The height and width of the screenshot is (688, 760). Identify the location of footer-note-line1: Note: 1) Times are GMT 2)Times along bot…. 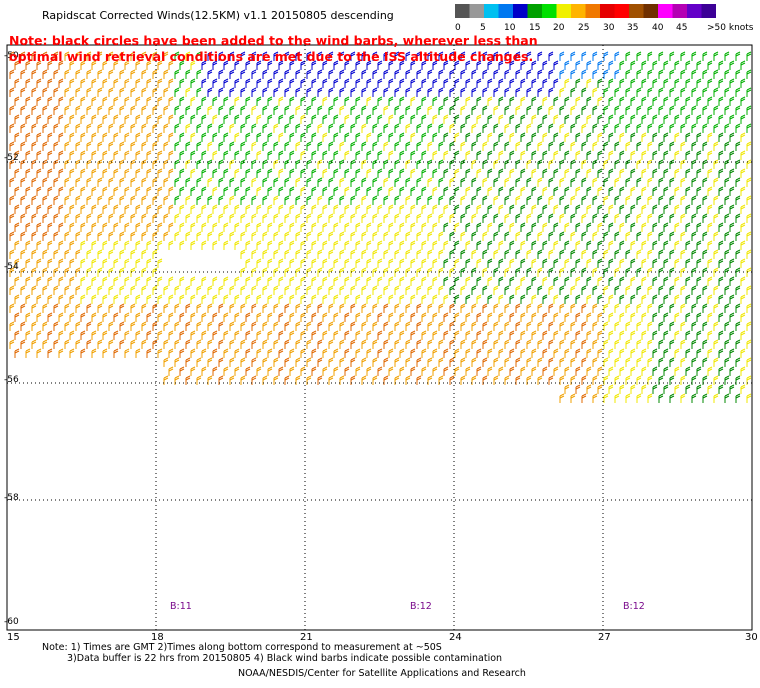
(242, 647).